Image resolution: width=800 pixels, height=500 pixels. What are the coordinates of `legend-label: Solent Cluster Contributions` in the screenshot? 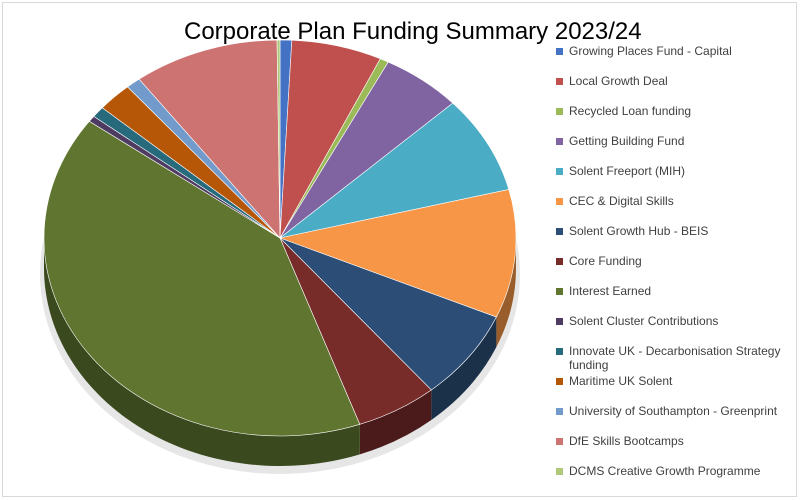 It's located at (644, 321).